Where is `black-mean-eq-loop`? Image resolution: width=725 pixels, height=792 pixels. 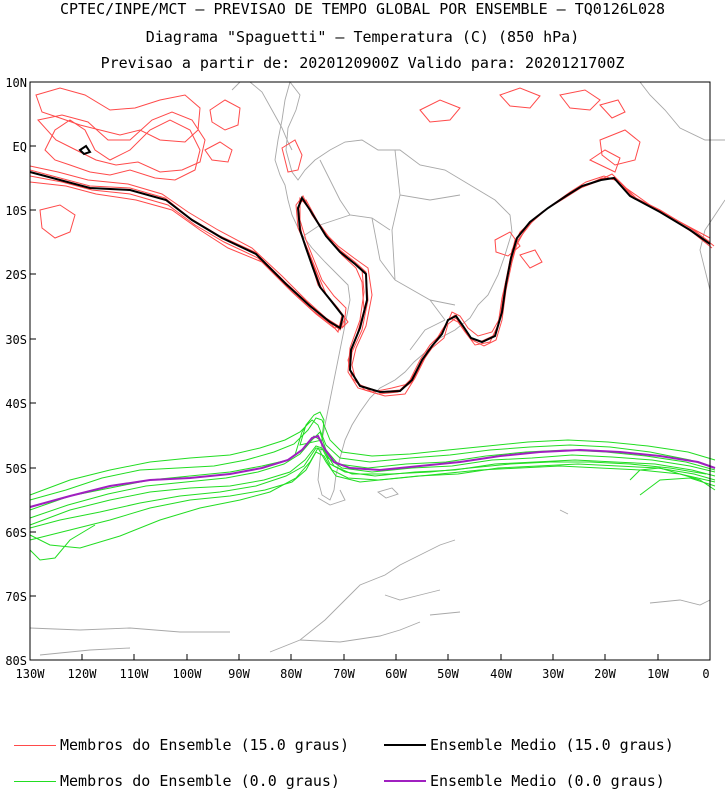
black-mean-eq-loop is located at coordinates (85, 150).